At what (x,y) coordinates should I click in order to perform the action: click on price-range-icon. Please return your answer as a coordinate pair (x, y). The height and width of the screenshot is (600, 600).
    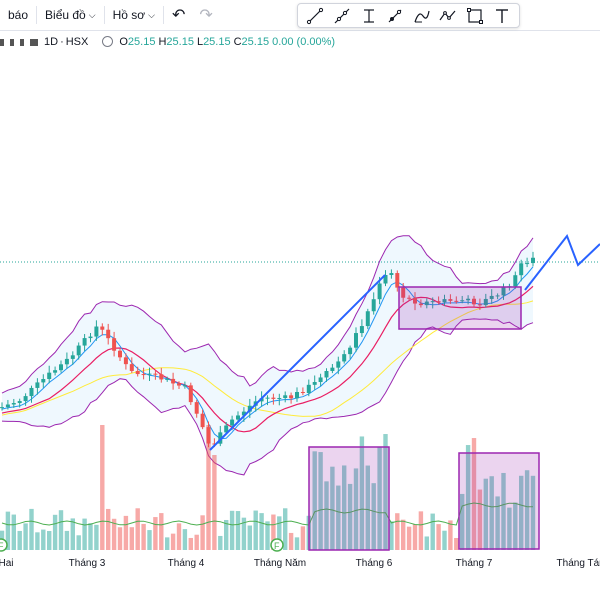
    Looking at the image, I should click on (369, 16).